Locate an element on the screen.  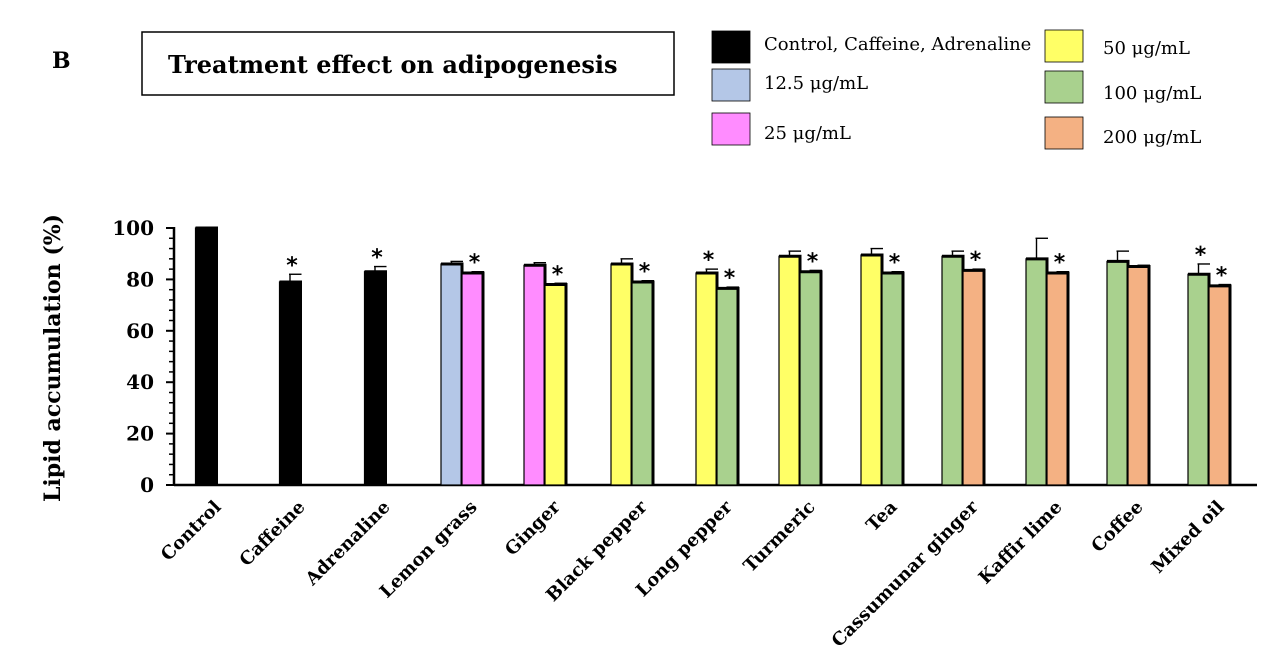
x-category-label-caffeine: Caffeine is located at coordinates (273, 534).